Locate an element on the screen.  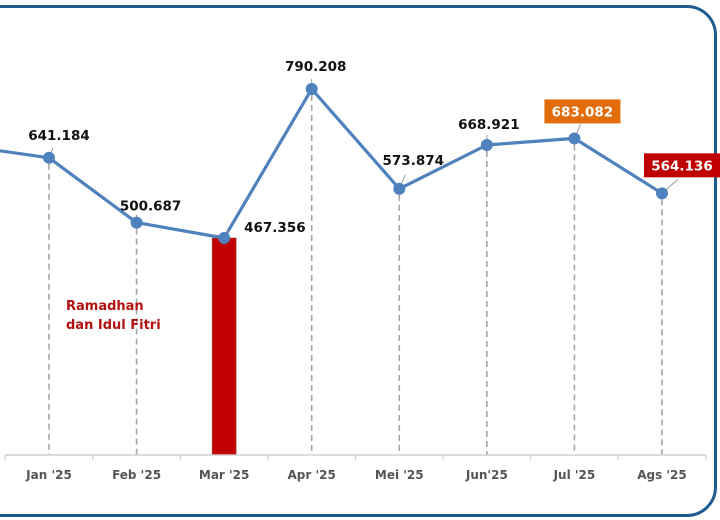
highlight-bar-layer is located at coordinates (224, 346).